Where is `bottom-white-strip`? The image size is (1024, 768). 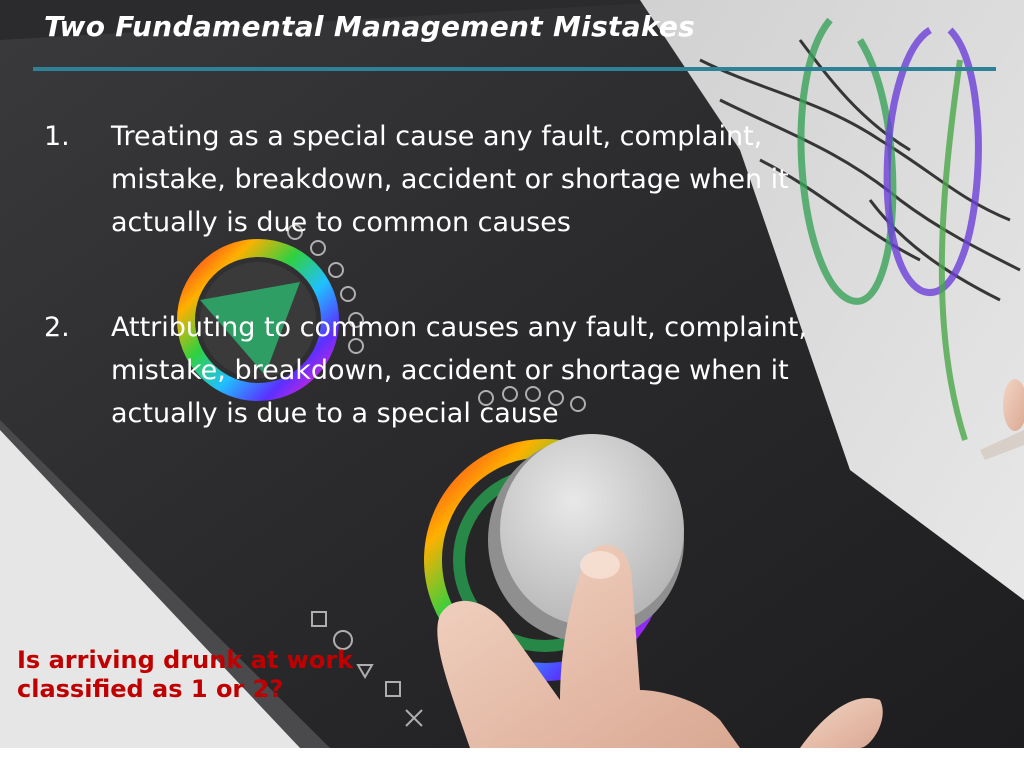 bottom-white-strip is located at coordinates (512, 758).